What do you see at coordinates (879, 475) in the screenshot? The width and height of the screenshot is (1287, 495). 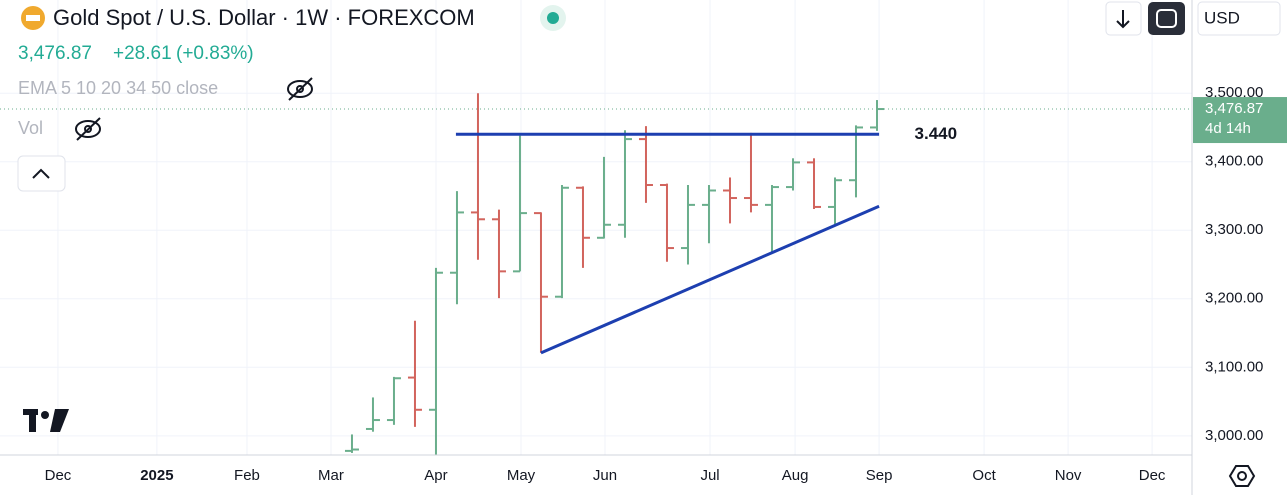 I see `x-tick-label: Sep` at bounding box center [879, 475].